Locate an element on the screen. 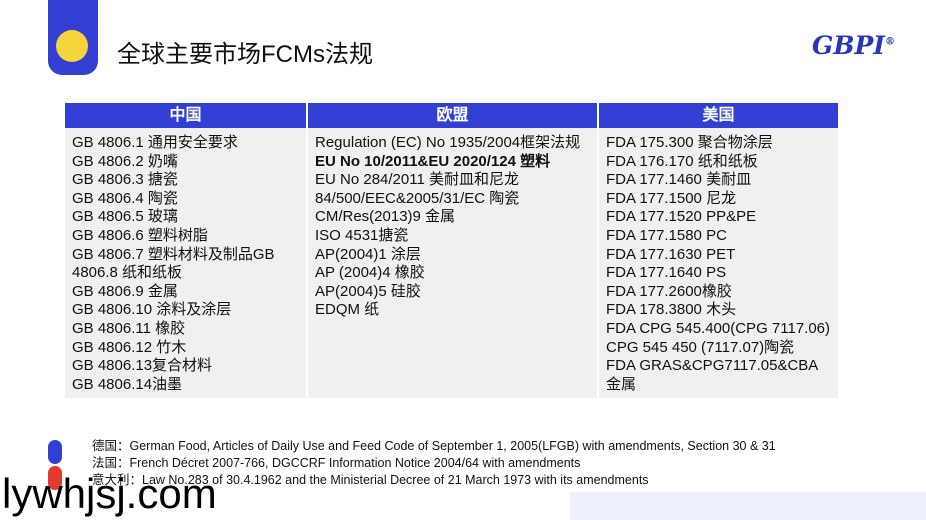 The image size is (926, 520). cell-line: AP(2004)5 硅胶 is located at coordinates (368, 291).